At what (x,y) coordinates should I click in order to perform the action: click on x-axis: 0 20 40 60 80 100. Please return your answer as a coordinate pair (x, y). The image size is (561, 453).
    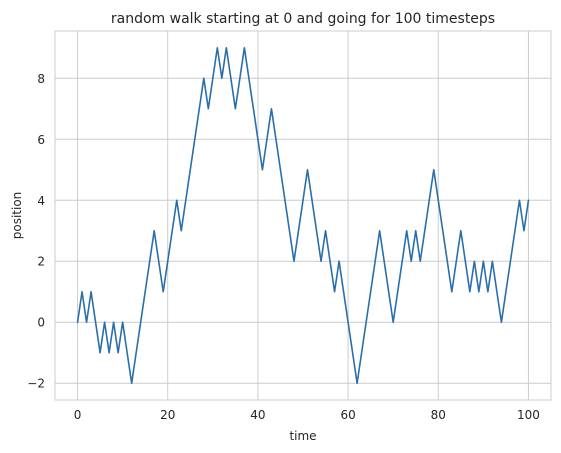
    Looking at the image, I should click on (307, 415).